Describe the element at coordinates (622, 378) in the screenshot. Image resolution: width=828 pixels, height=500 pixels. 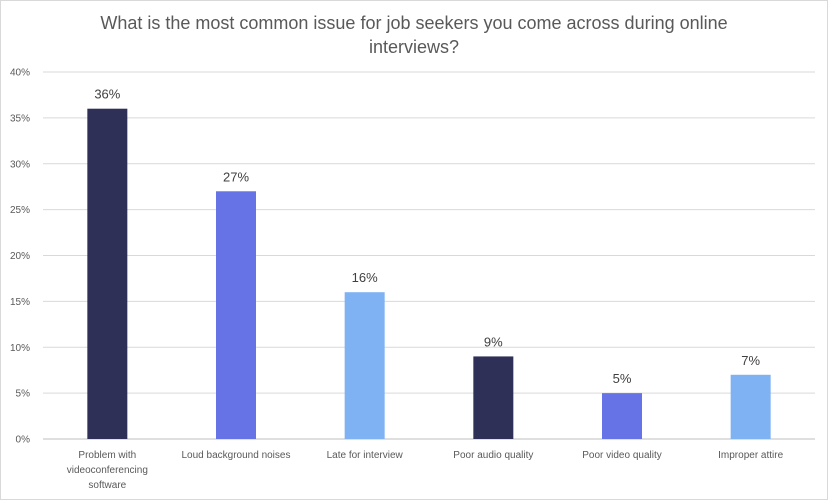
I see `data-label: 5%` at that location.